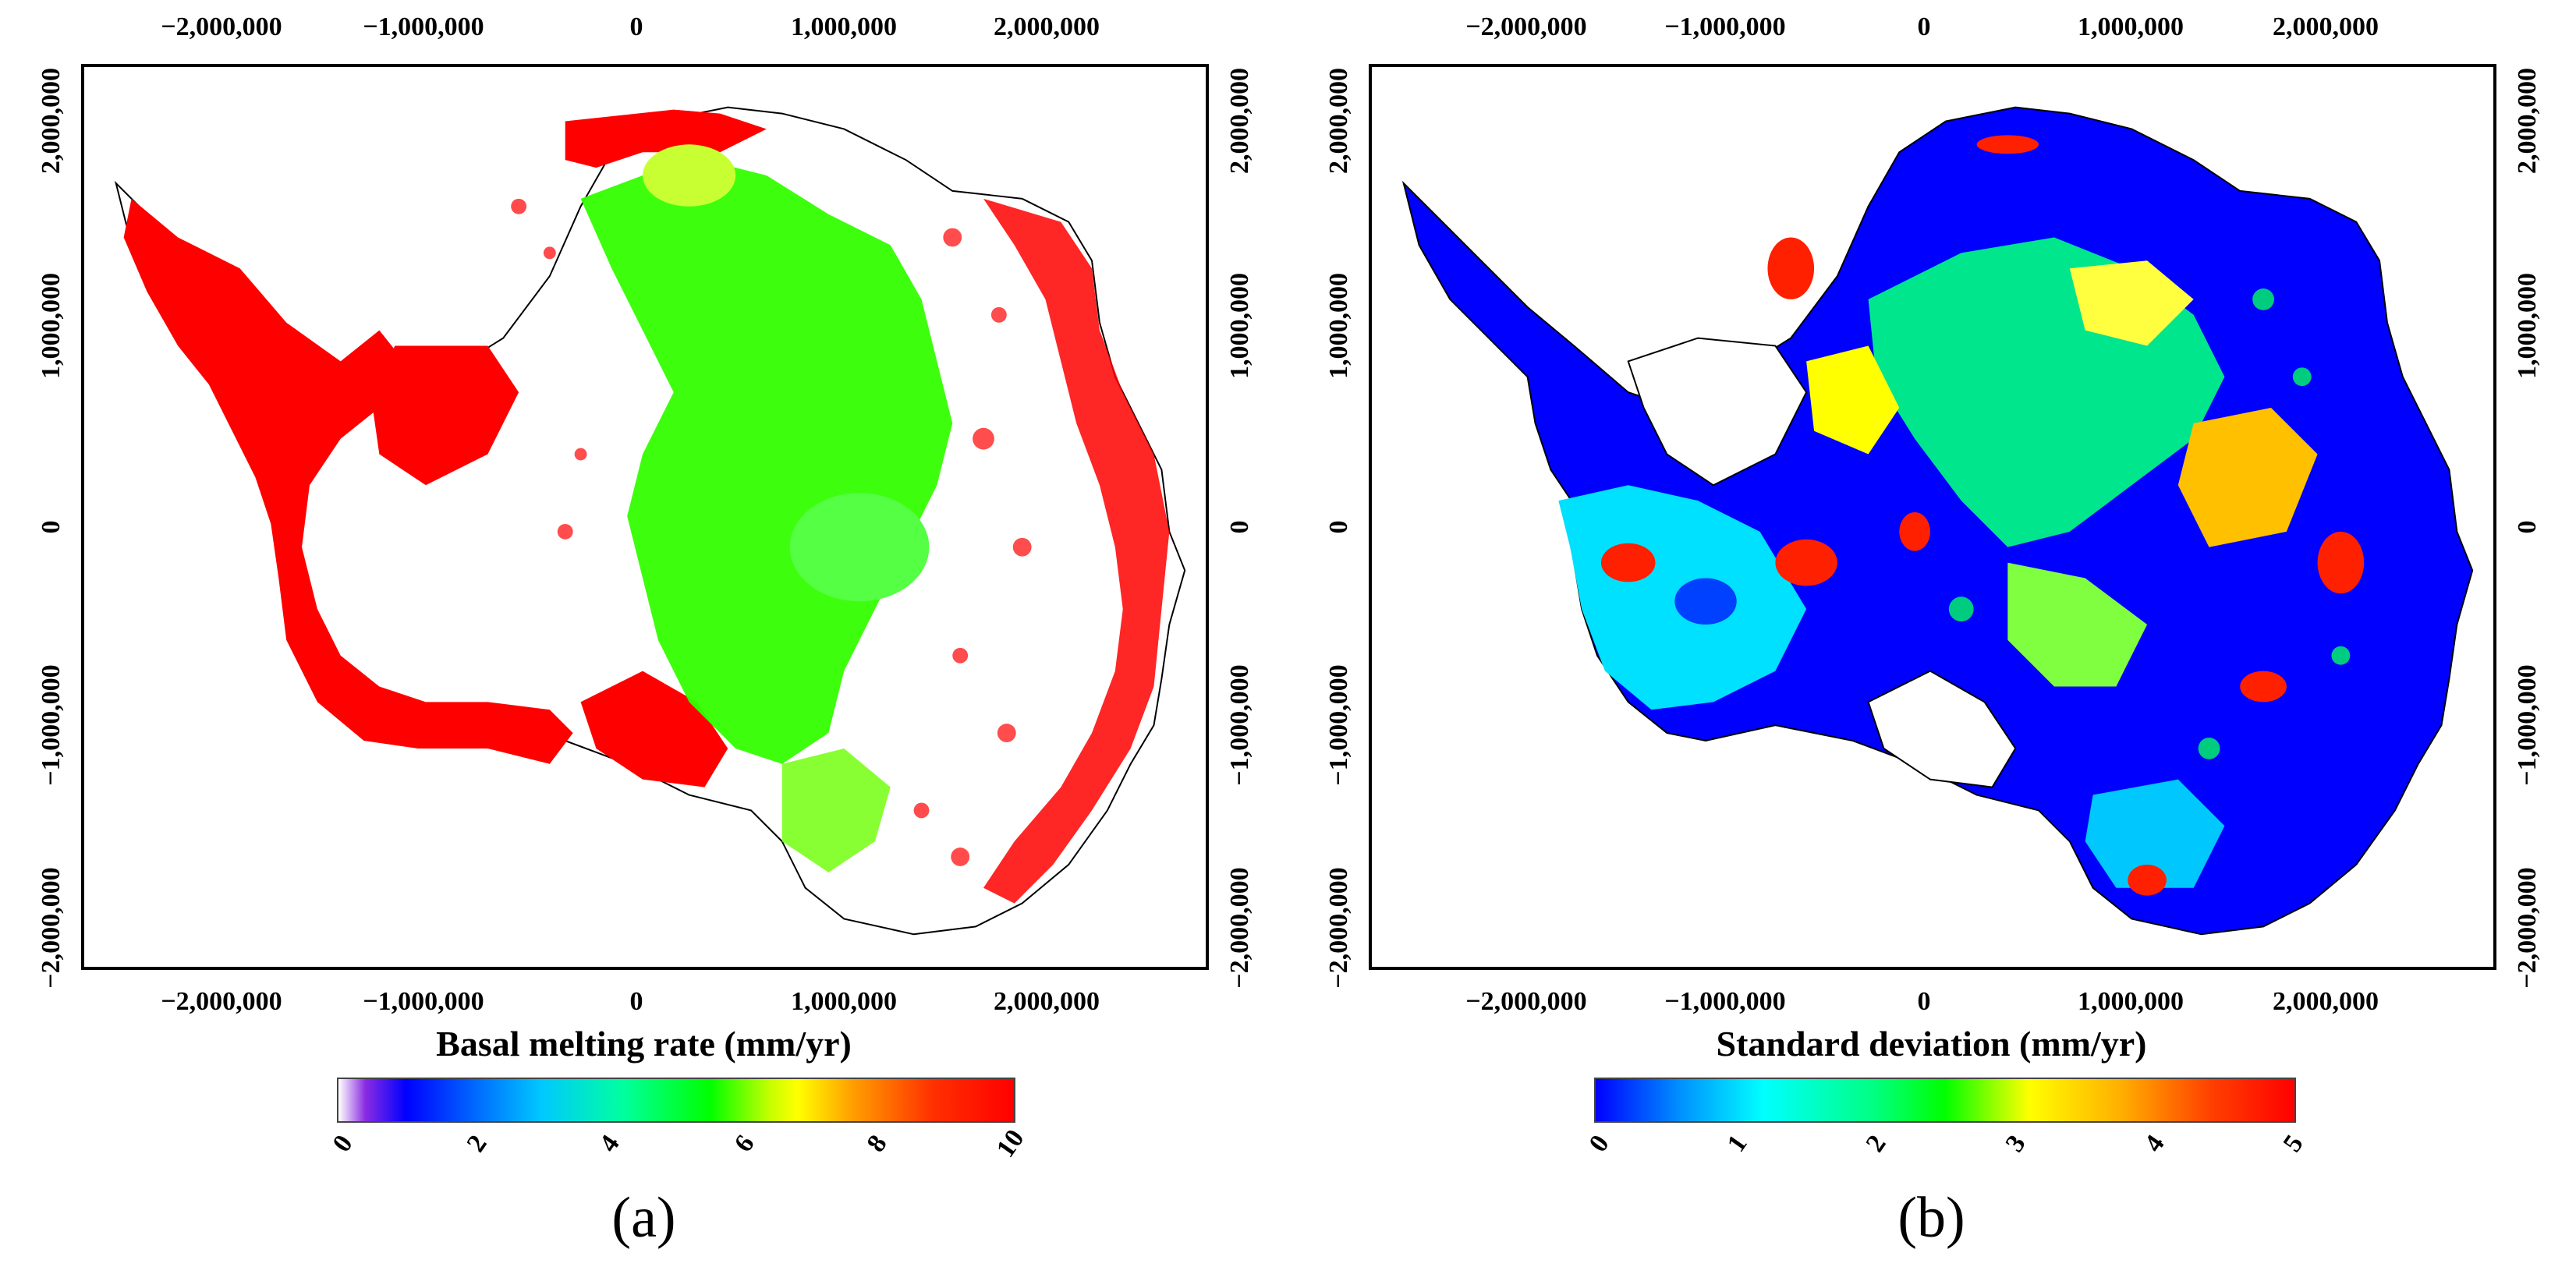 The image size is (2576, 1267). I want to click on yellow-green-spot, so click(689, 175).